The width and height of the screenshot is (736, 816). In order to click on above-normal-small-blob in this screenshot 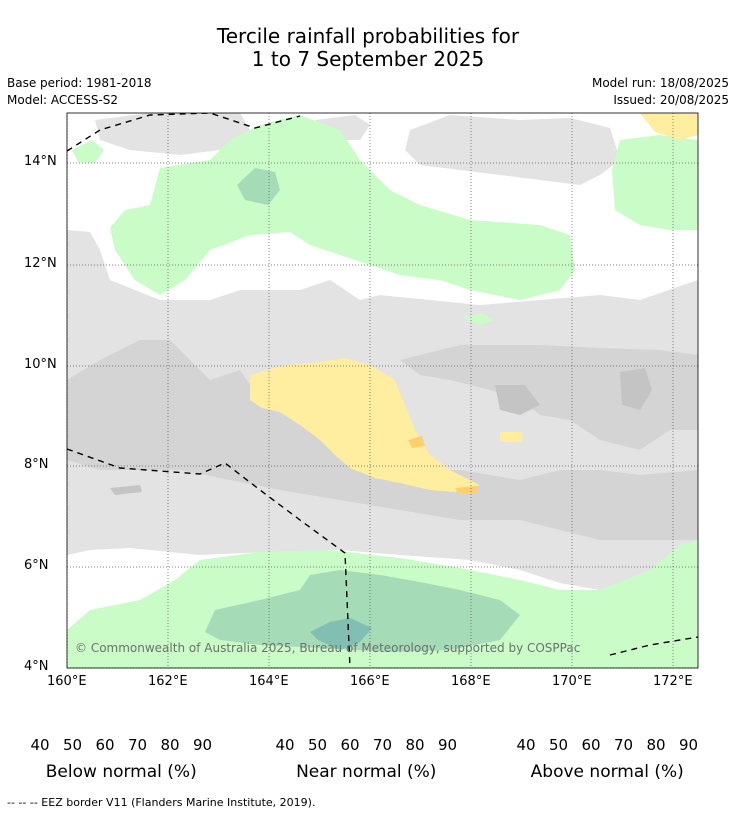, I will do `click(478, 319)`.